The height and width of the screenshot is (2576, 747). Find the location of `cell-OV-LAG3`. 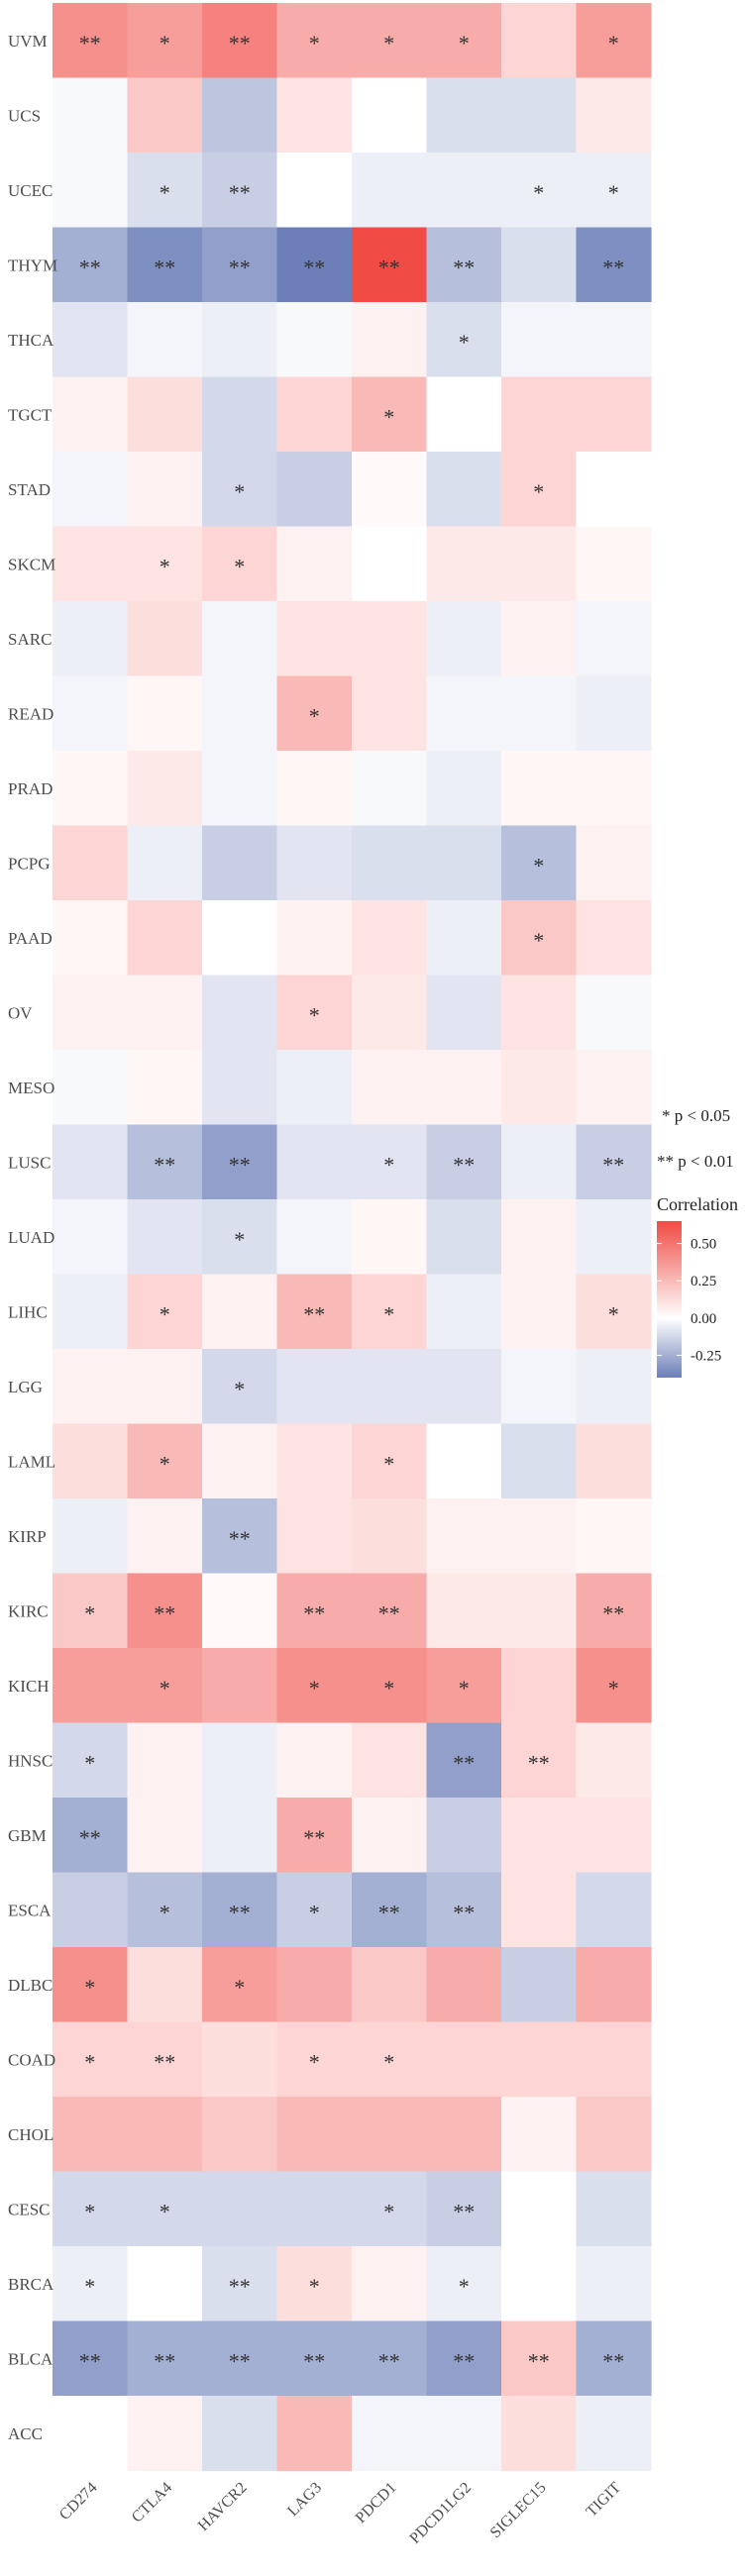

cell-OV-LAG3 is located at coordinates (314, 1013).